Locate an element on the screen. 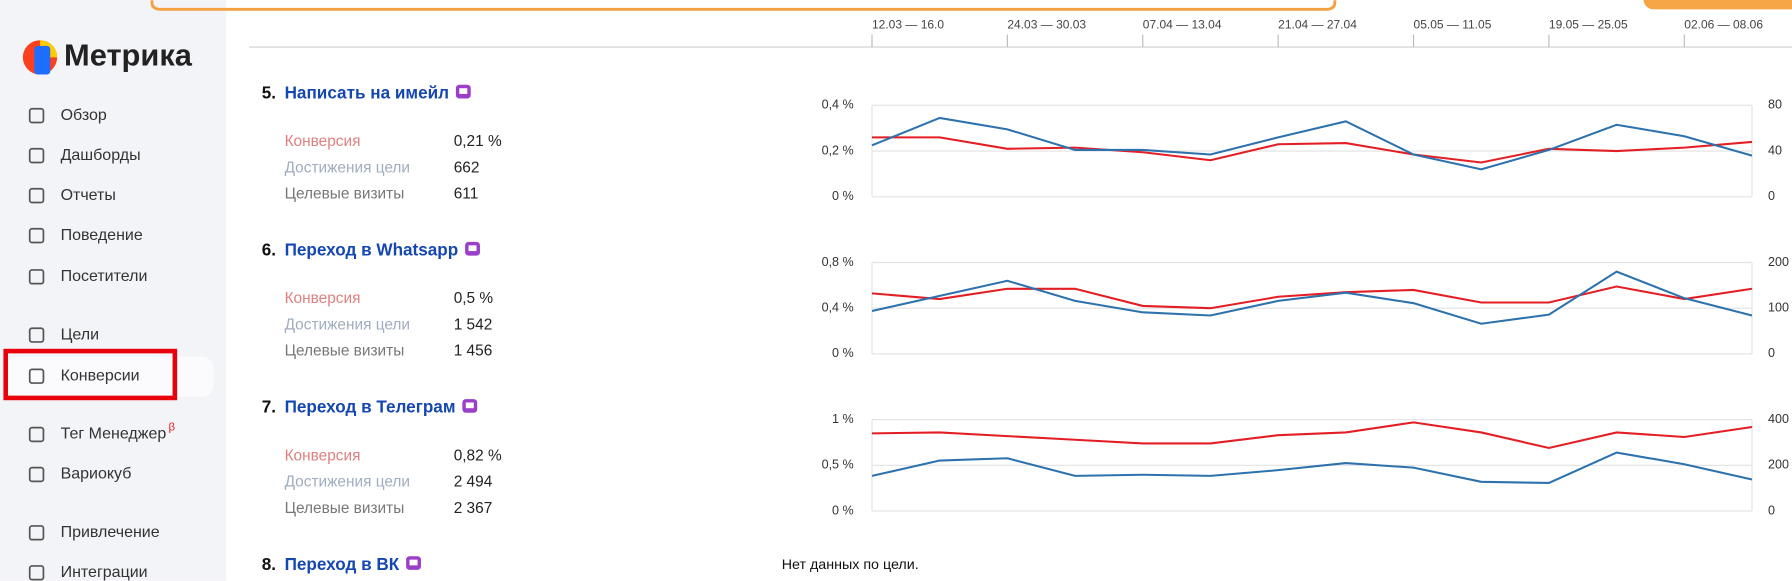 This screenshot has width=1792, height=581. nav-item: Посетители is located at coordinates (88, 276).